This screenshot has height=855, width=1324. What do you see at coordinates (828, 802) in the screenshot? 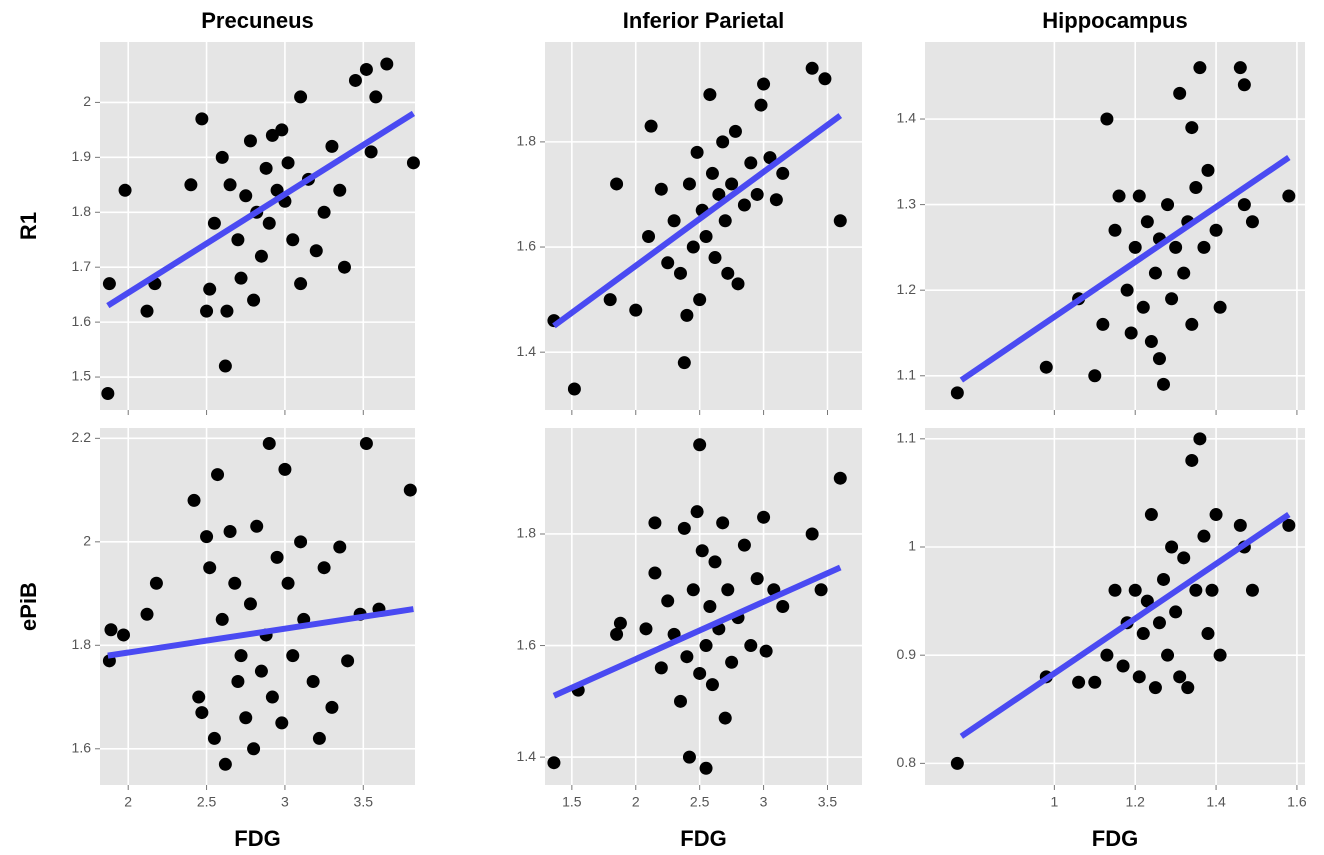
I see `x-tick-label: 3.5` at bounding box center [828, 802].